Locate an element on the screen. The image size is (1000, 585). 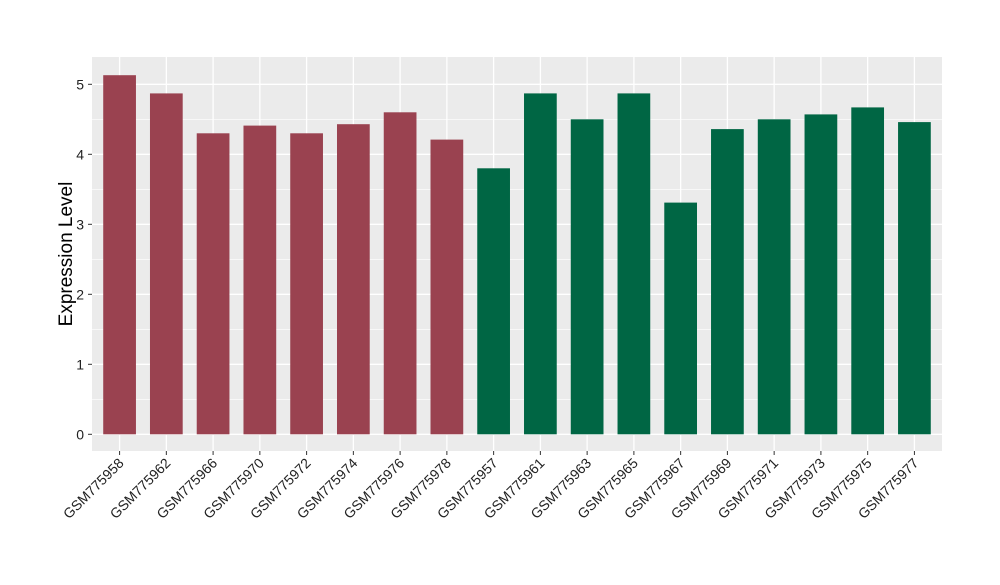
y-tick-label: 0 is located at coordinates (80, 434).